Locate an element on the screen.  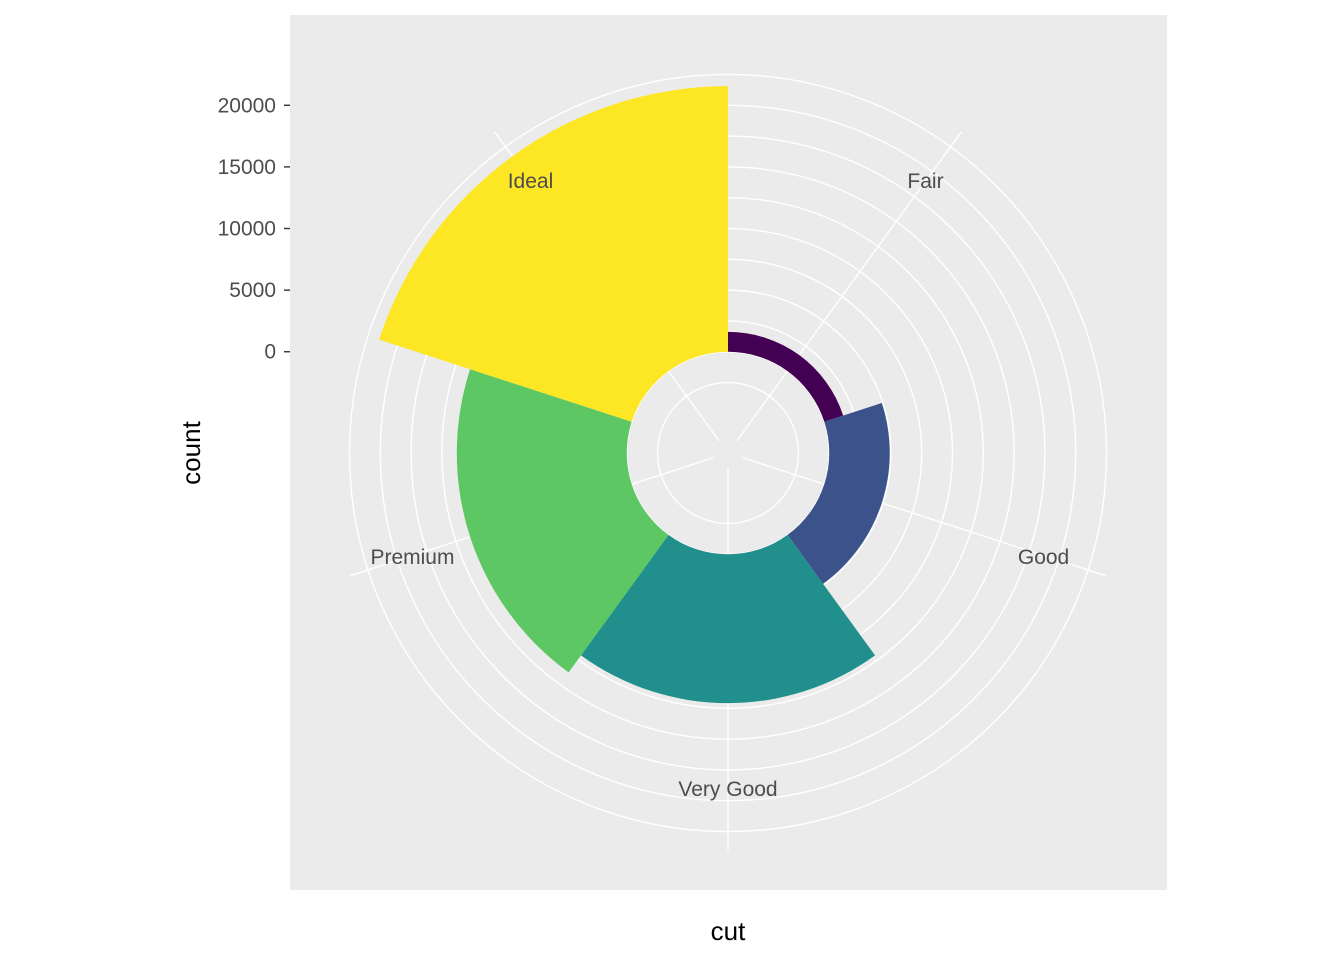
x-axis-title: cut is located at coordinates (728, 931).